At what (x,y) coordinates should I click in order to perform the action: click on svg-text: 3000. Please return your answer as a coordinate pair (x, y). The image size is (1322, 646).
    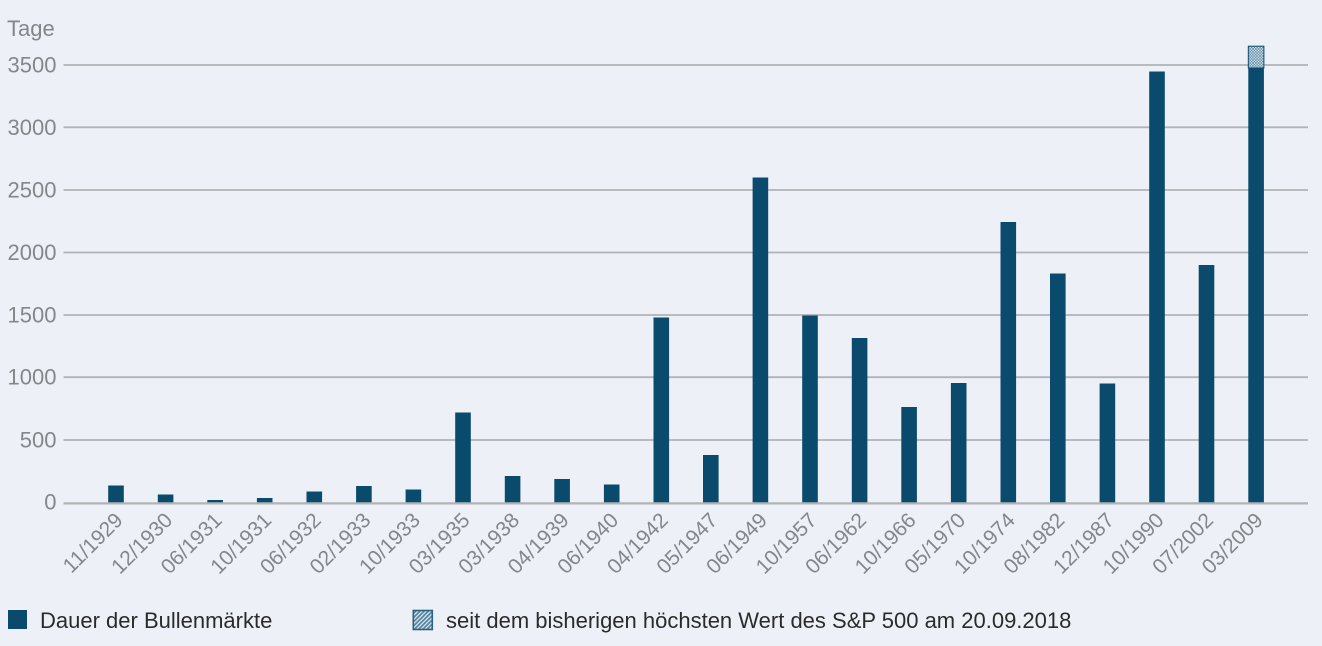
    Looking at the image, I should click on (32, 127).